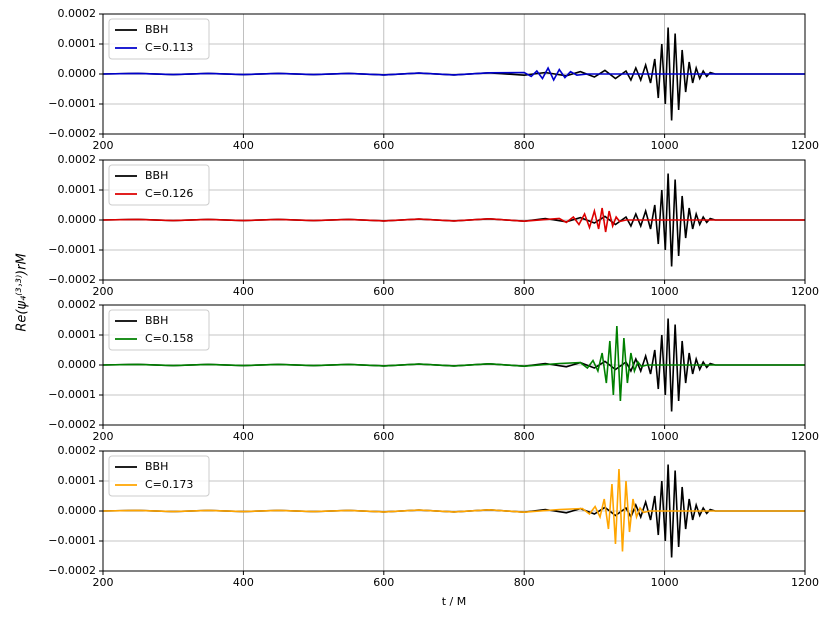 The width and height of the screenshot is (830, 618). I want to click on legend-label: C=0.158, so click(169, 338).